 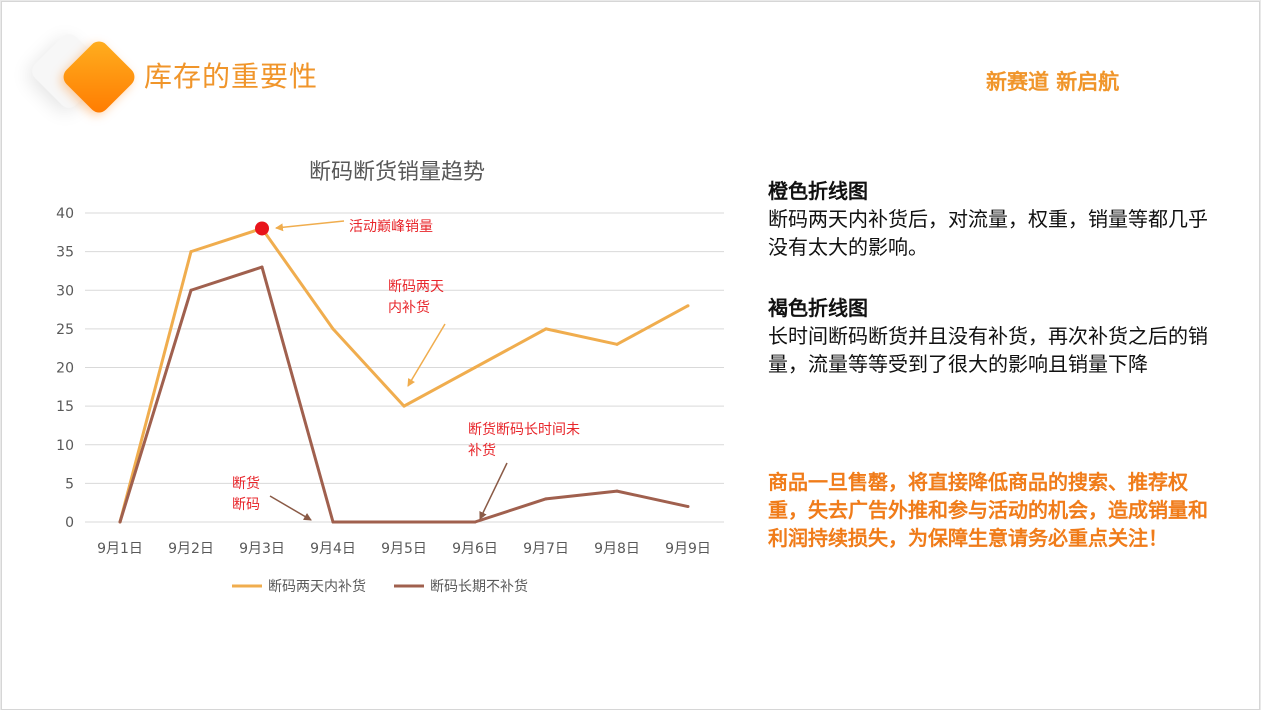 What do you see at coordinates (617, 549) in the screenshot?
I see `x-tick-label: 9月8日` at bounding box center [617, 549].